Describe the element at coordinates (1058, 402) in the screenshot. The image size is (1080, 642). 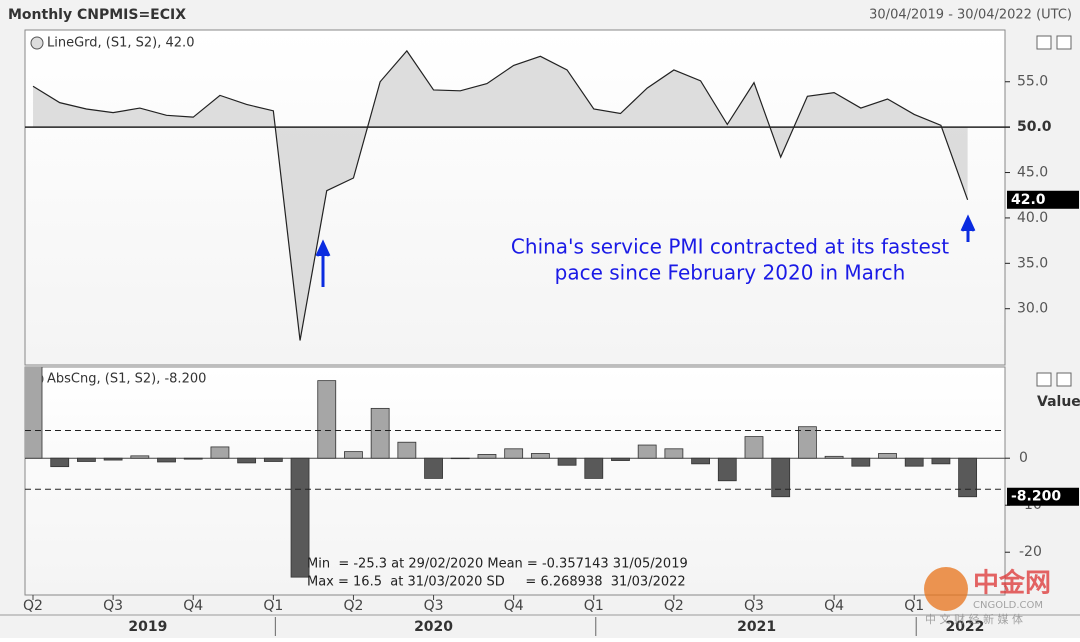
I see `y-axis-label: Value` at that location.